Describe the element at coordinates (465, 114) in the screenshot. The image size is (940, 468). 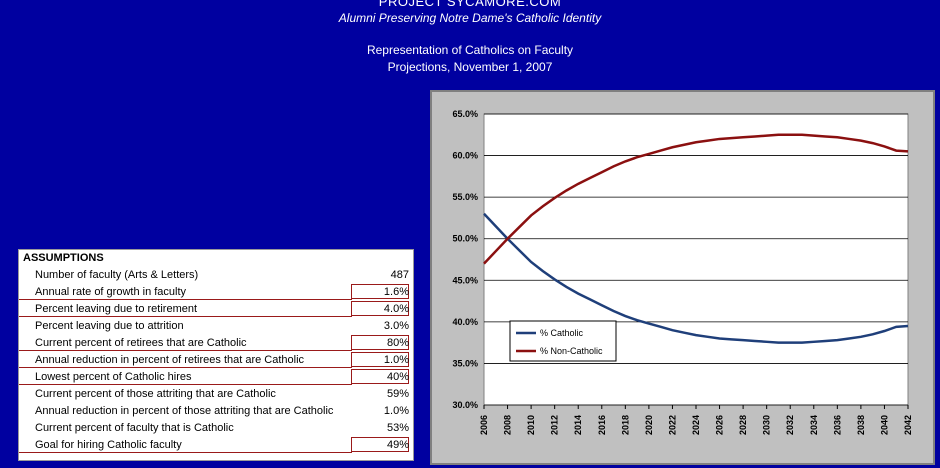
I see `y-tick-label: 65.0%` at that location.